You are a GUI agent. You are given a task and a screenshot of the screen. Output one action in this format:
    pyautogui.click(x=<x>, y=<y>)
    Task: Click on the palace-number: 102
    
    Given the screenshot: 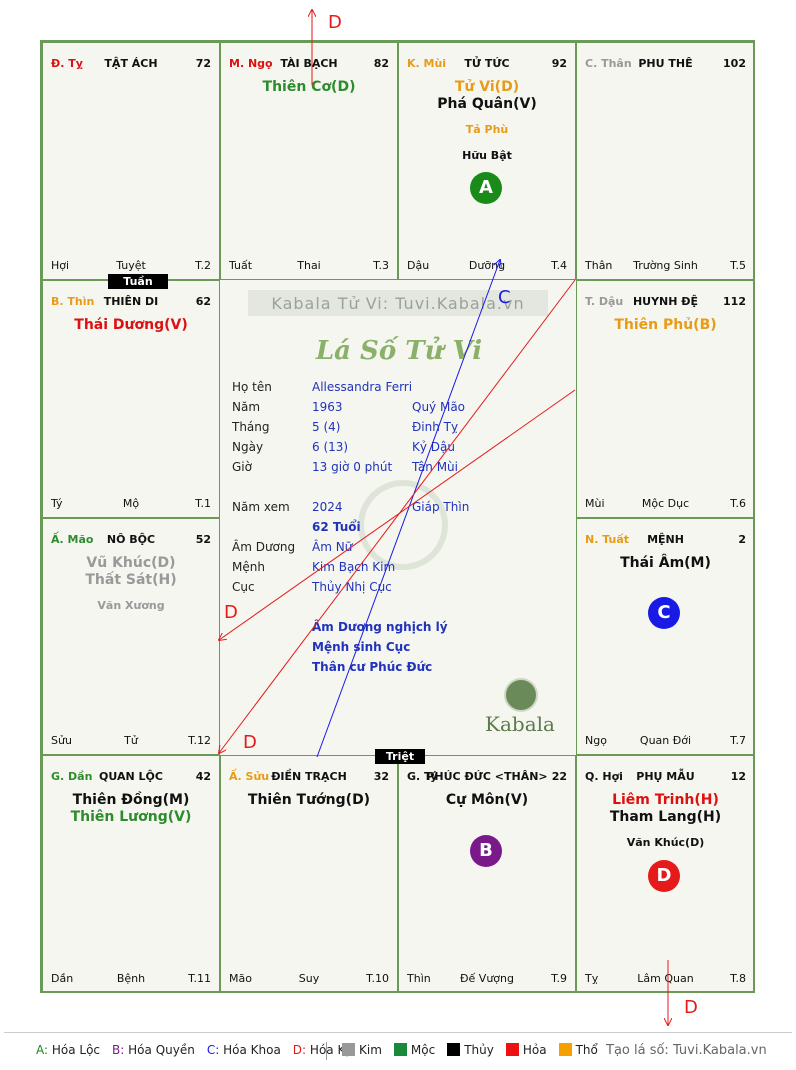 What is the action you would take?
    pyautogui.click(x=734, y=63)
    